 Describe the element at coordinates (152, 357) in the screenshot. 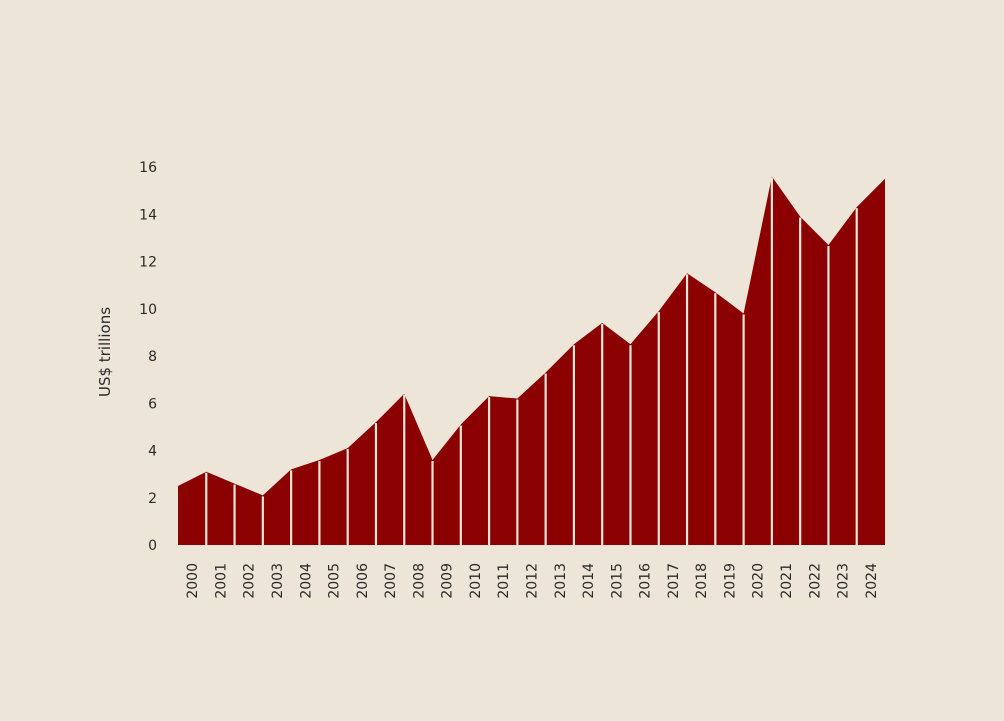

I see `y-tick-label: 8` at that location.